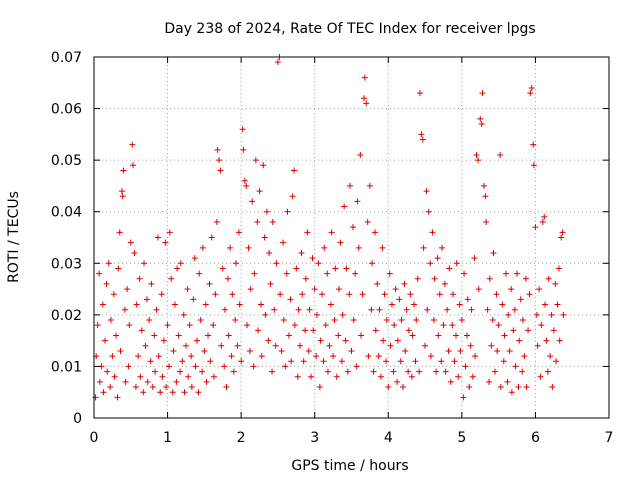  Describe the element at coordinates (66, 316) in the screenshot. I see `y-tick-label: 0.02` at that location.